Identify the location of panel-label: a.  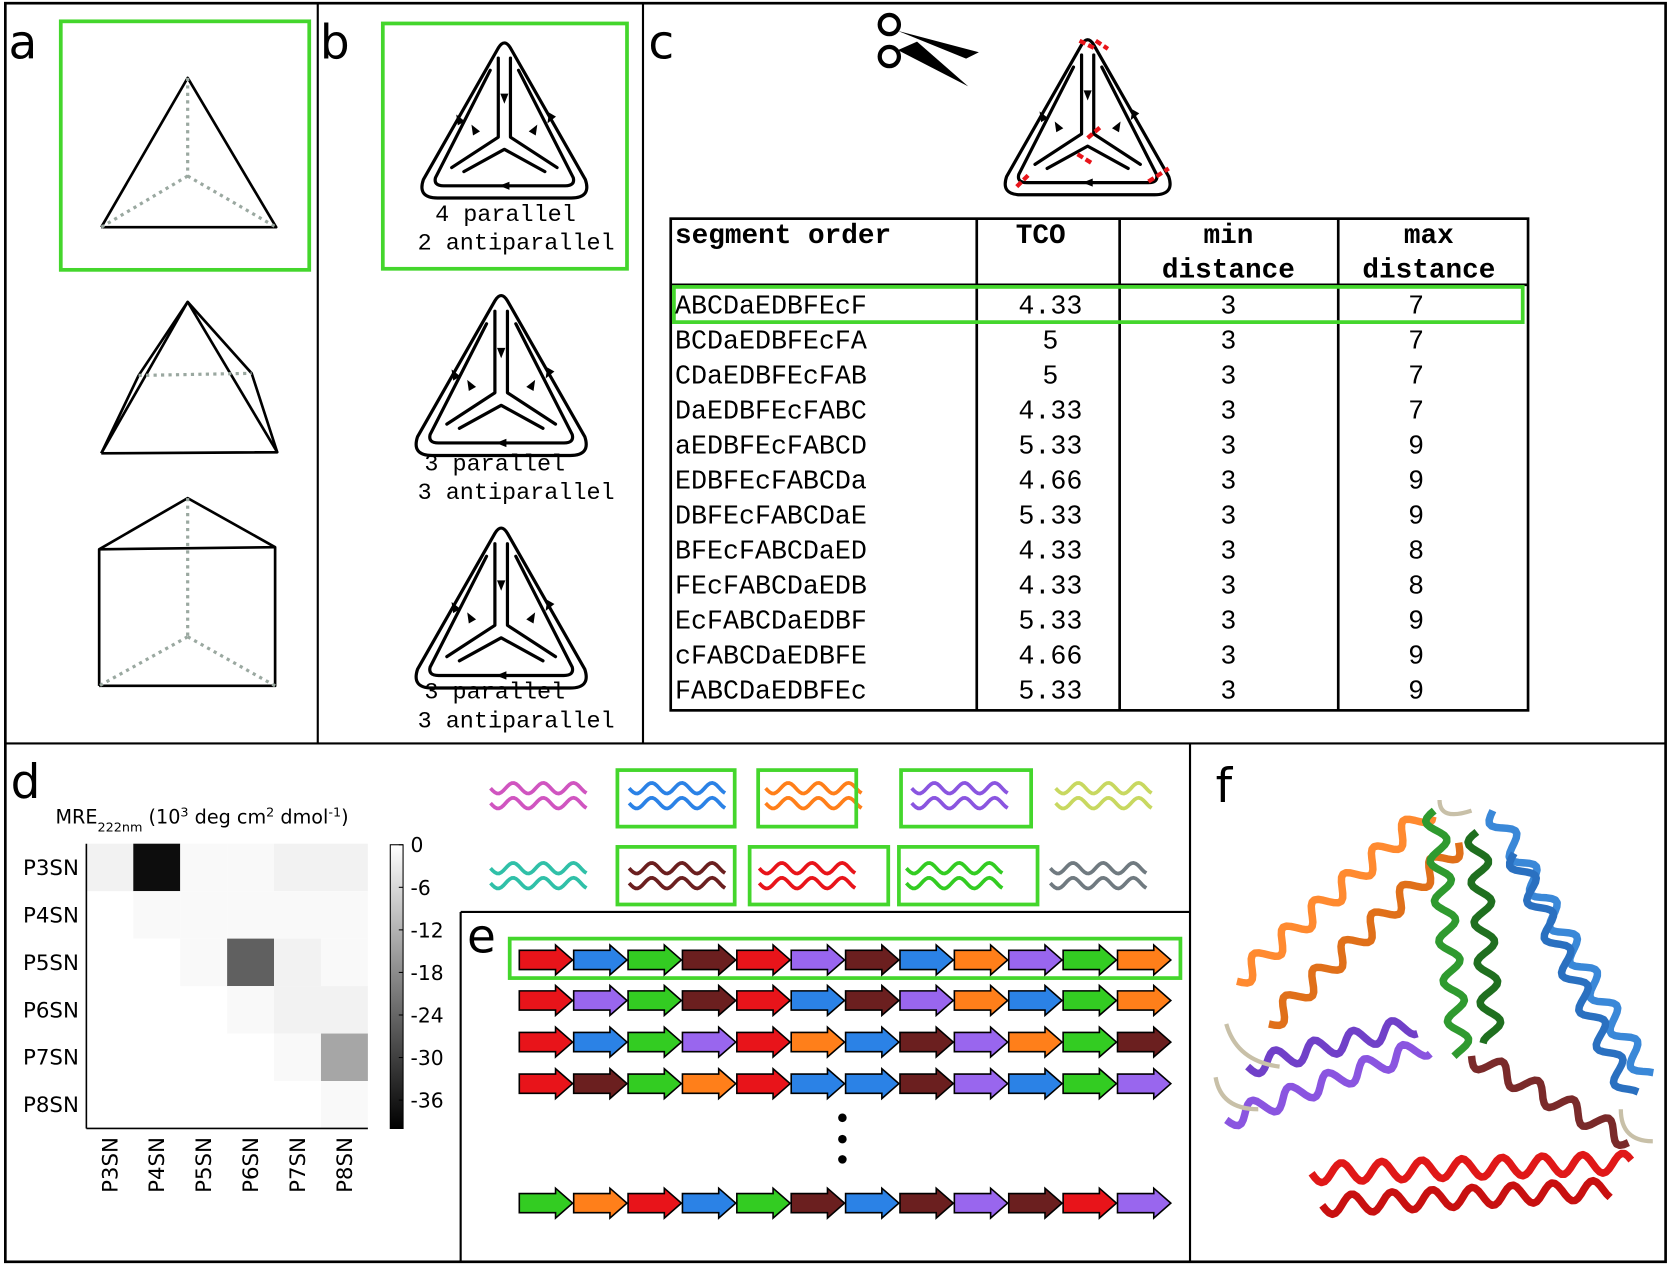
(23, 43).